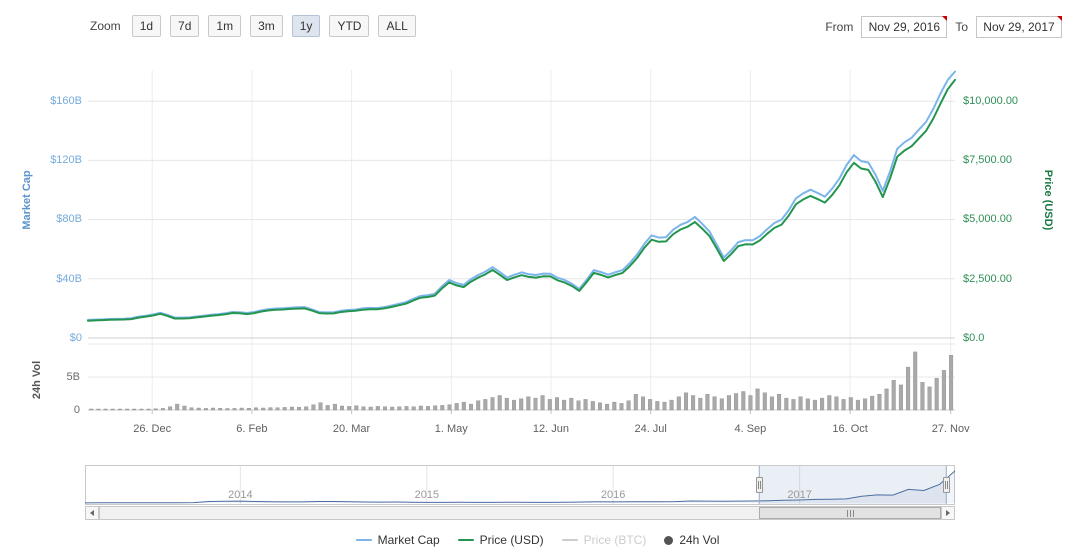 This screenshot has height=557, width=1075. I want to click on left-axis-tick: $160B, so click(66, 101).